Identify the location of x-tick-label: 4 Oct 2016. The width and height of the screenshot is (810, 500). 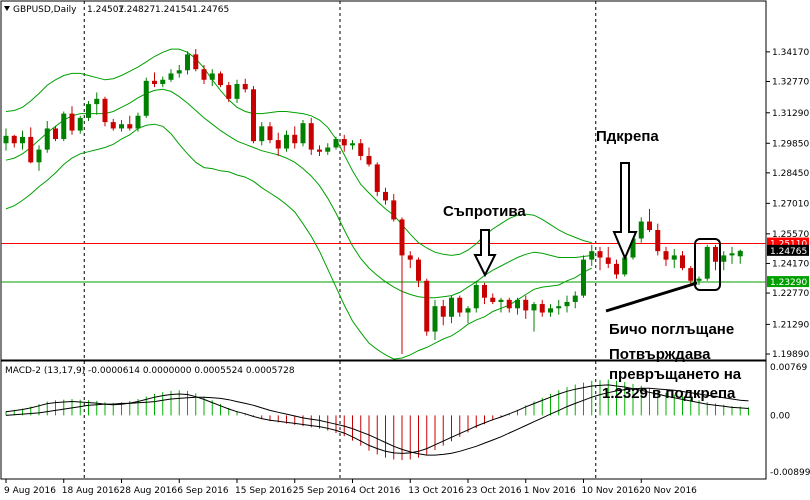
(376, 491).